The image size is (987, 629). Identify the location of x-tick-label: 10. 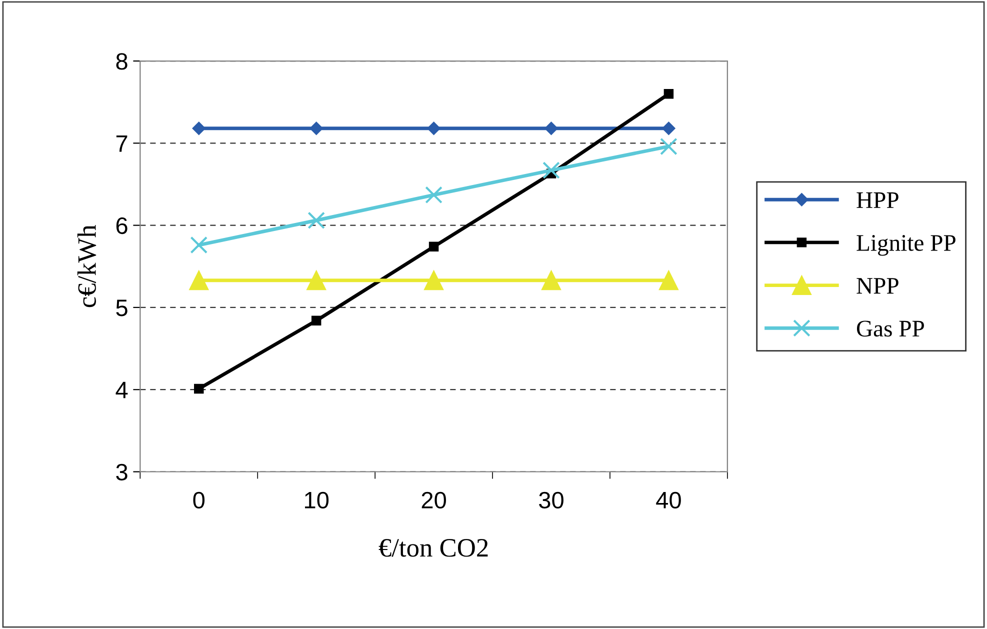
(317, 500).